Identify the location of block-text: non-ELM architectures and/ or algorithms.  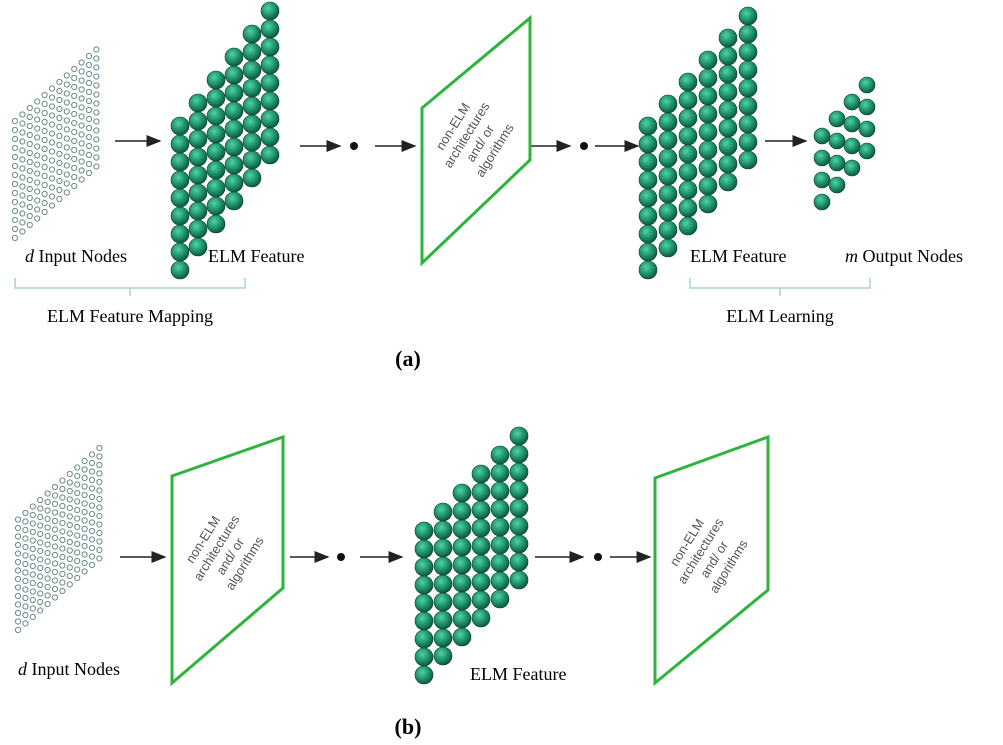
(474, 138).